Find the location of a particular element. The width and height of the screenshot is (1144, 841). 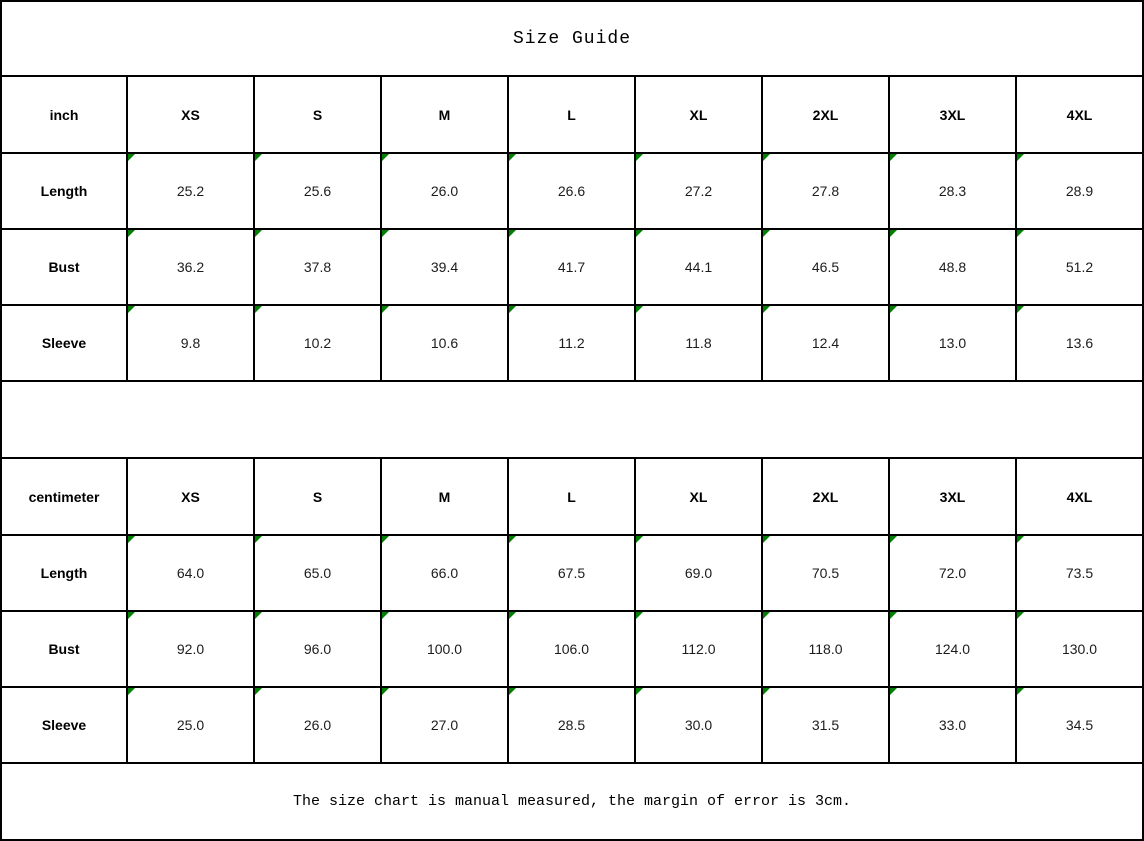

measurement-cell: 124.0 is located at coordinates (952, 649).